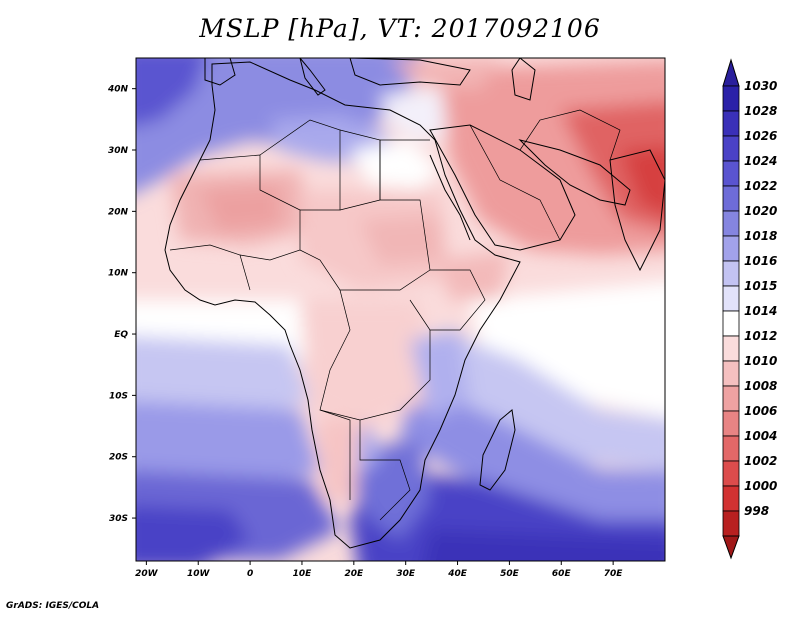 The width and height of the screenshot is (800, 618). What do you see at coordinates (395, 165) in the screenshot?
I see `neutral-band-sahara` at bounding box center [395, 165].